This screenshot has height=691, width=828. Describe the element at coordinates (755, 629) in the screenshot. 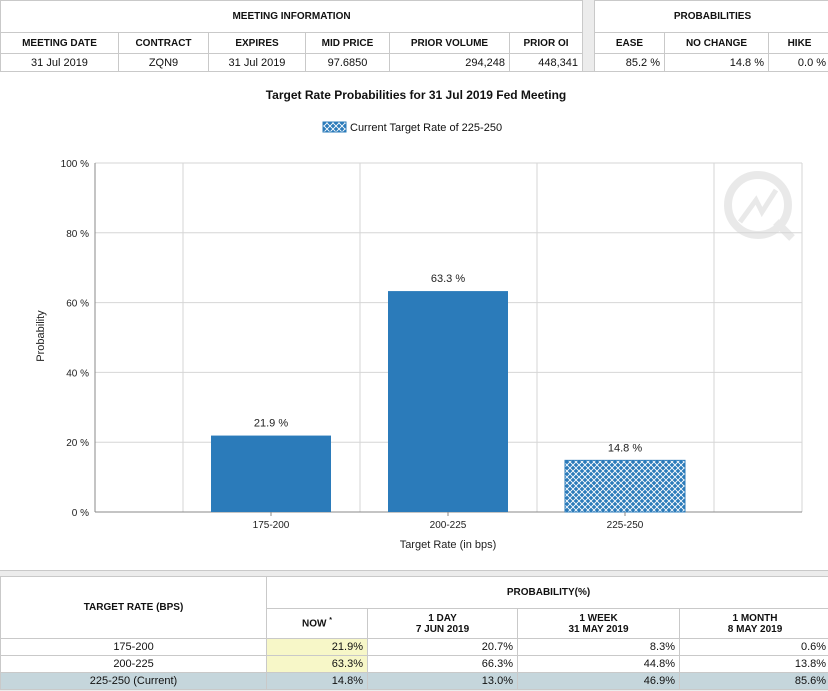

I see `col-1-month-date: 8 MAY 2019` at that location.